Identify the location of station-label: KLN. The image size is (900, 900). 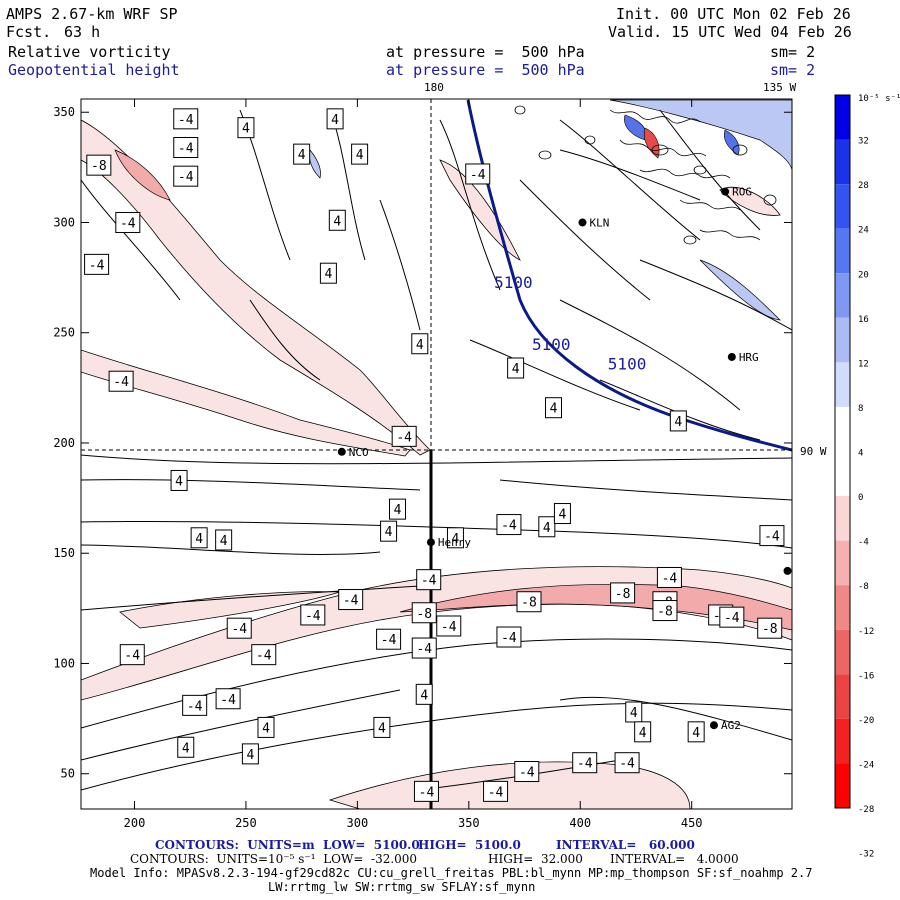
(599, 222).